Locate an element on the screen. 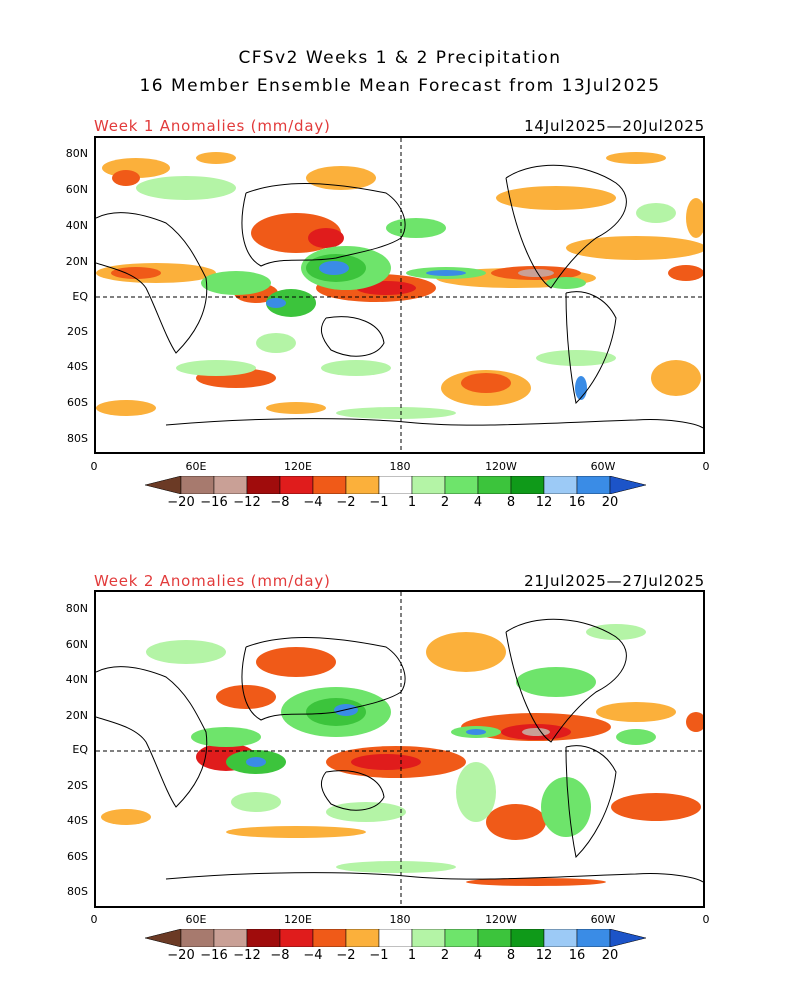 This screenshot has height=1000, width=800. week1-dates: 14Jul2025—20Jul2025 is located at coordinates (614, 126).